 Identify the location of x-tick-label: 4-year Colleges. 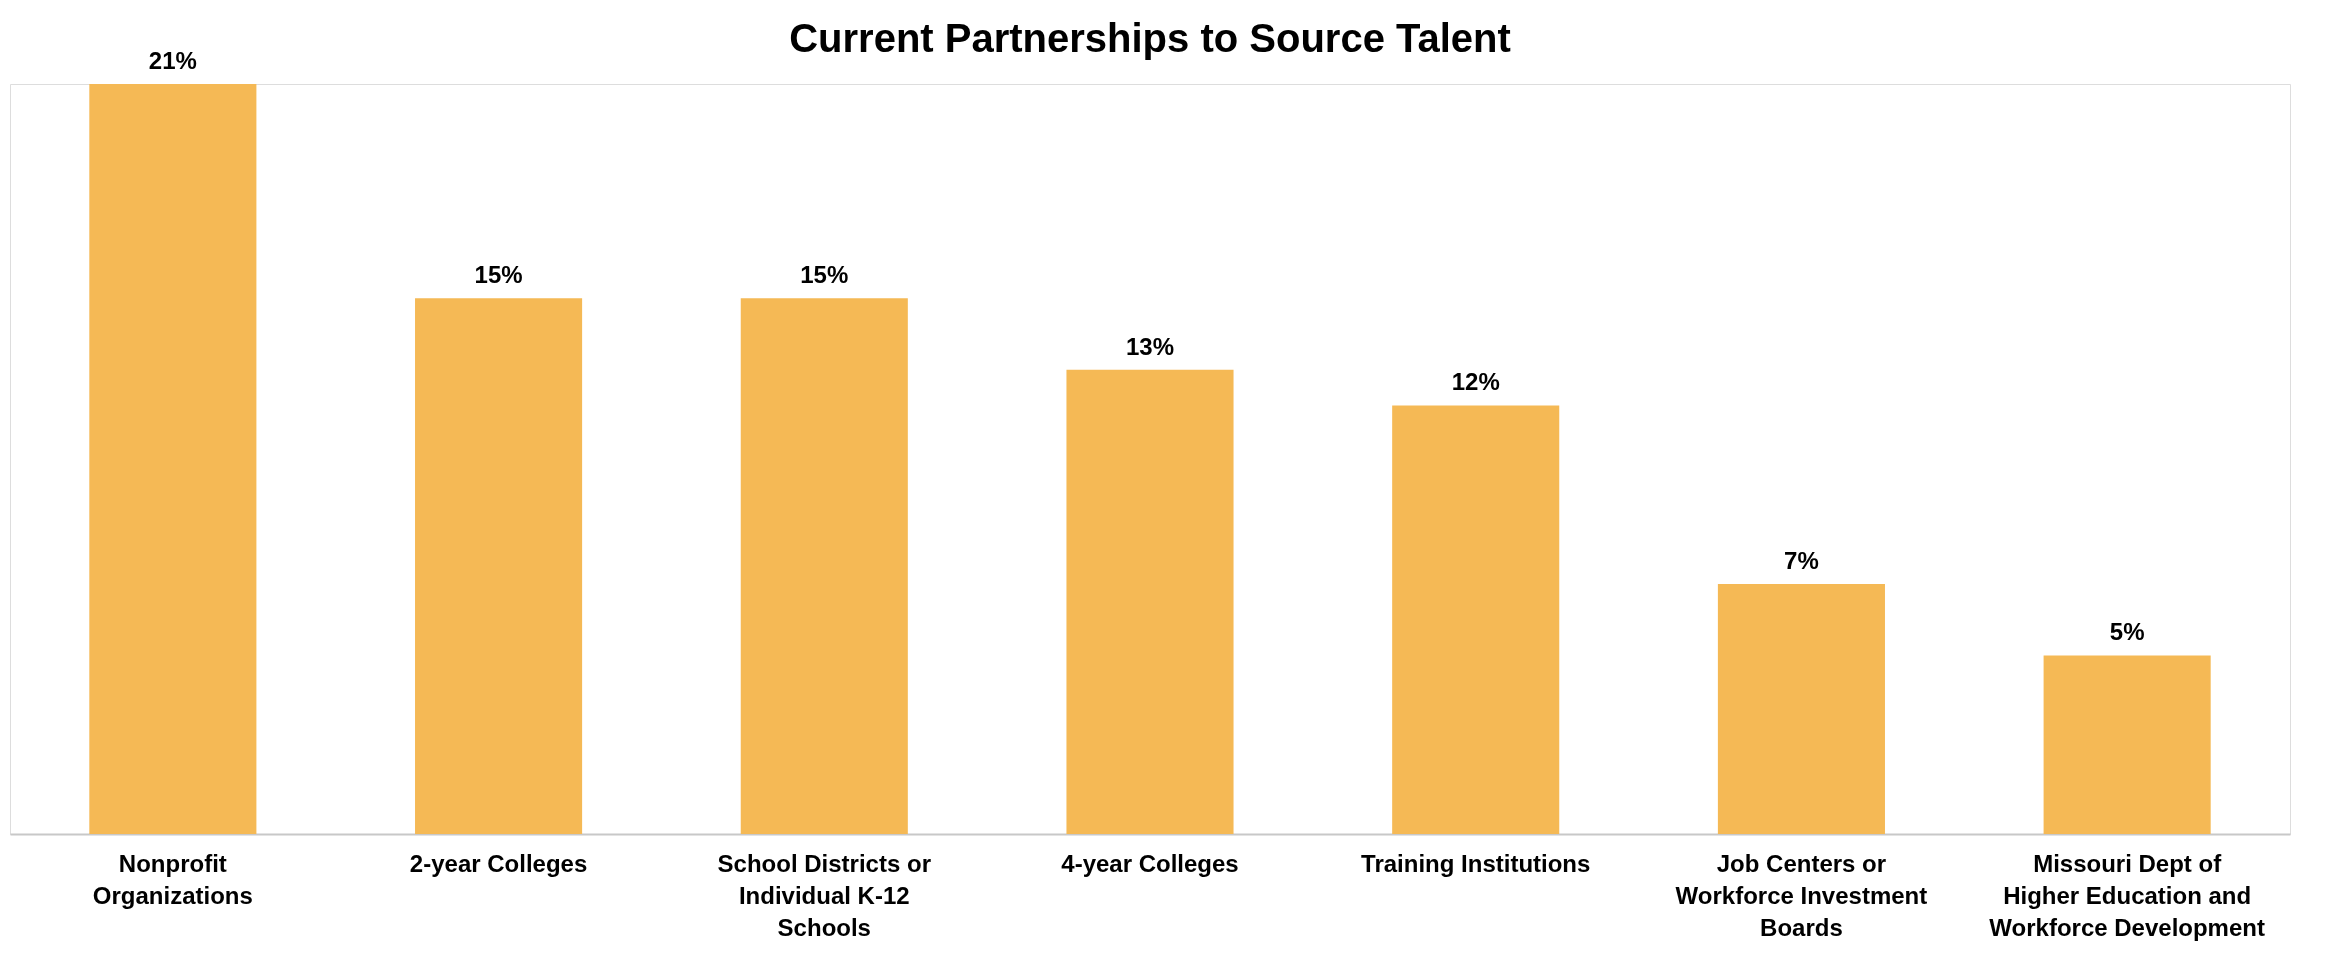
(1150, 863).